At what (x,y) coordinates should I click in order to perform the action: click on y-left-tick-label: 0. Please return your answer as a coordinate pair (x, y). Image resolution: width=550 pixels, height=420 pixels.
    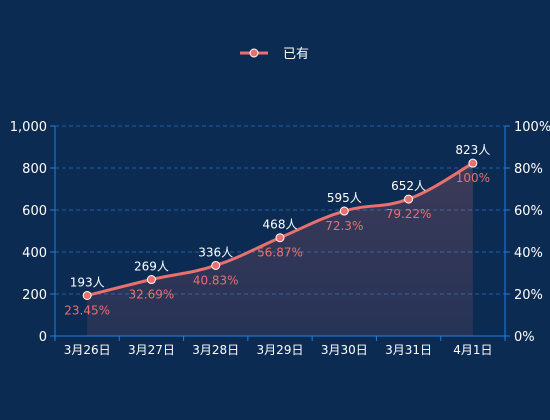
    Looking at the image, I should click on (43, 337).